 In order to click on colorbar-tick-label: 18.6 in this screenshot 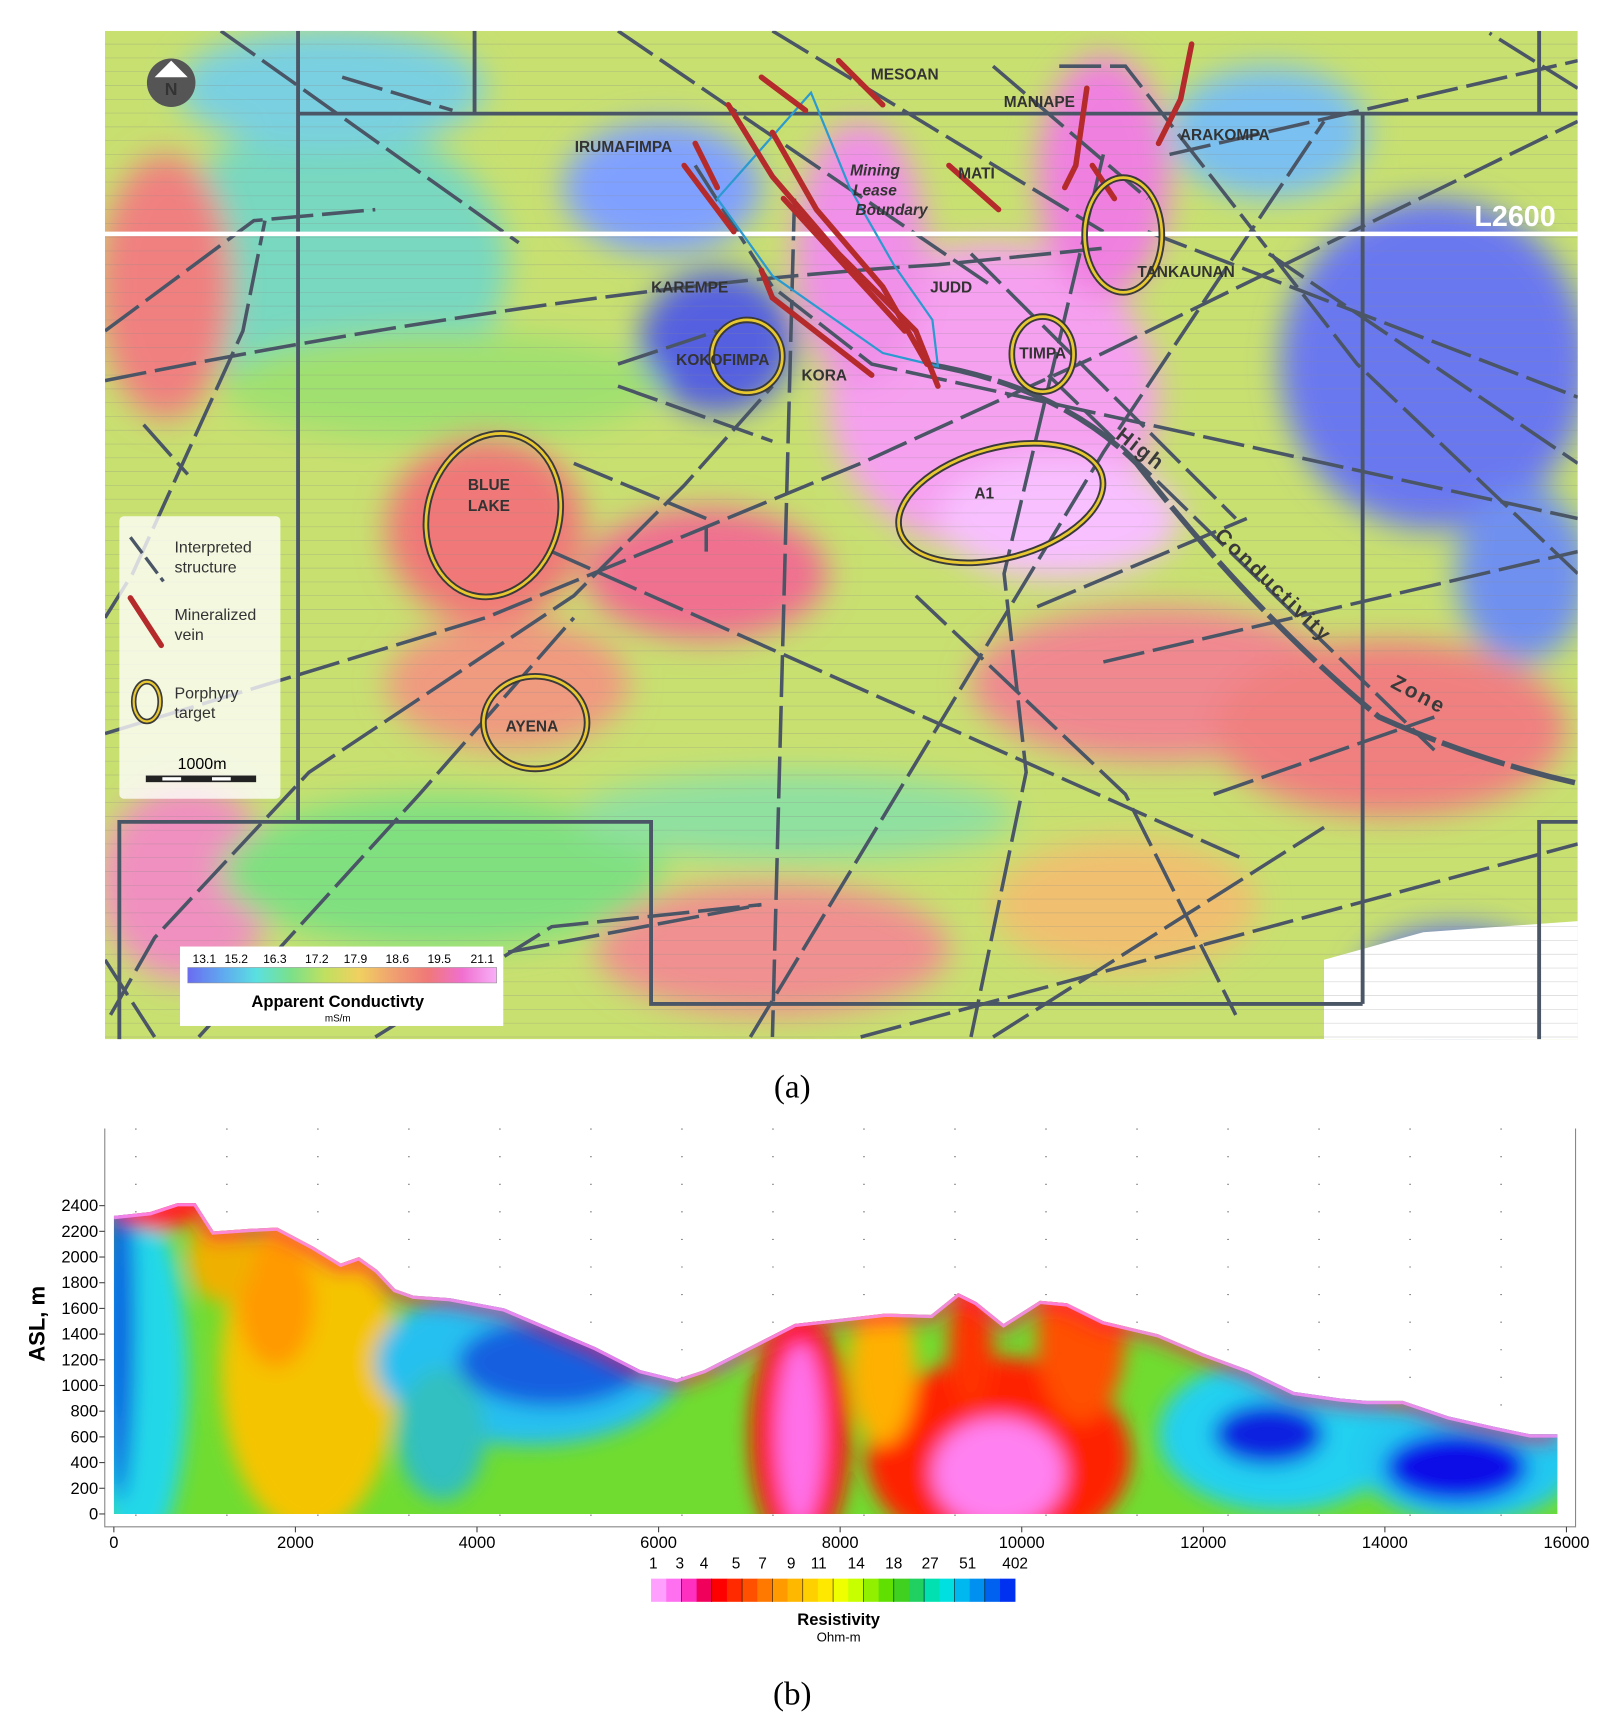, I will do `click(398, 959)`.